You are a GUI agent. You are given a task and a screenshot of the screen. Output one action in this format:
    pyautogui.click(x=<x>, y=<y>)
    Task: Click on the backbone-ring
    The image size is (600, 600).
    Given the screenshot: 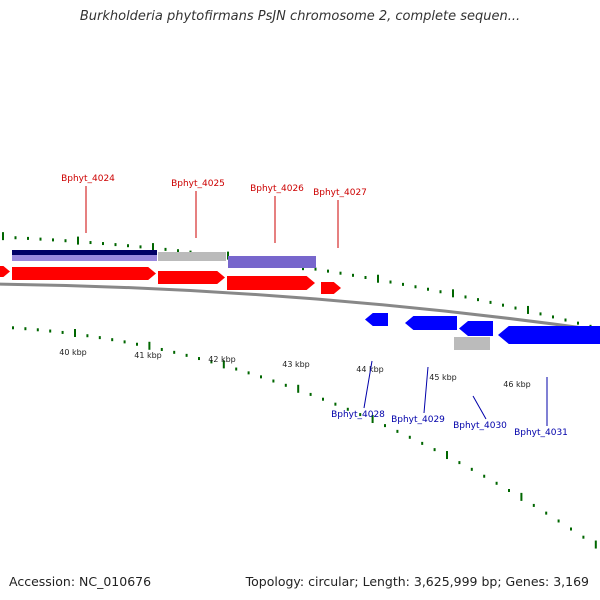 What is the action you would take?
    pyautogui.click(x=300, y=307)
    